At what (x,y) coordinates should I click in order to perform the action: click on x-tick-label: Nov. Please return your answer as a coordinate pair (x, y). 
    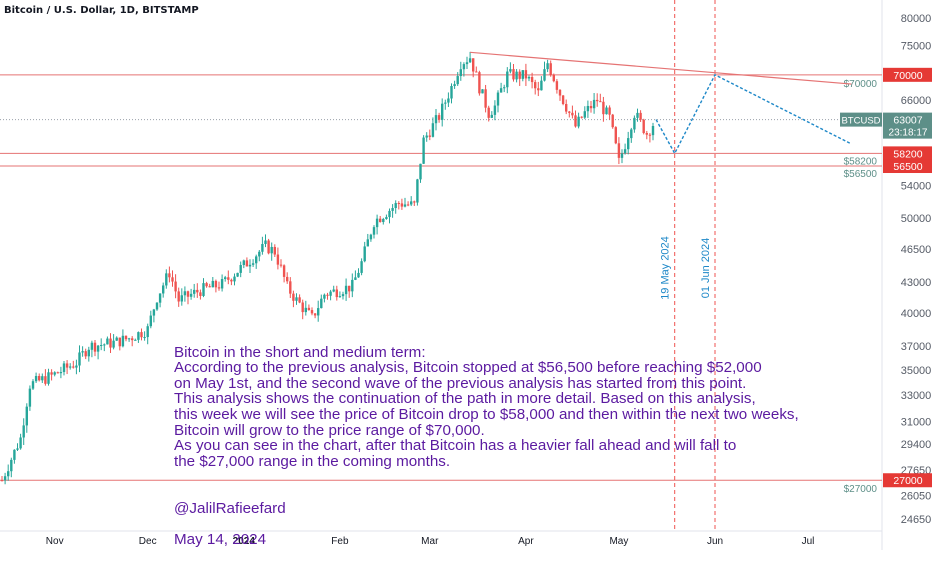
    Looking at the image, I should click on (55, 541).